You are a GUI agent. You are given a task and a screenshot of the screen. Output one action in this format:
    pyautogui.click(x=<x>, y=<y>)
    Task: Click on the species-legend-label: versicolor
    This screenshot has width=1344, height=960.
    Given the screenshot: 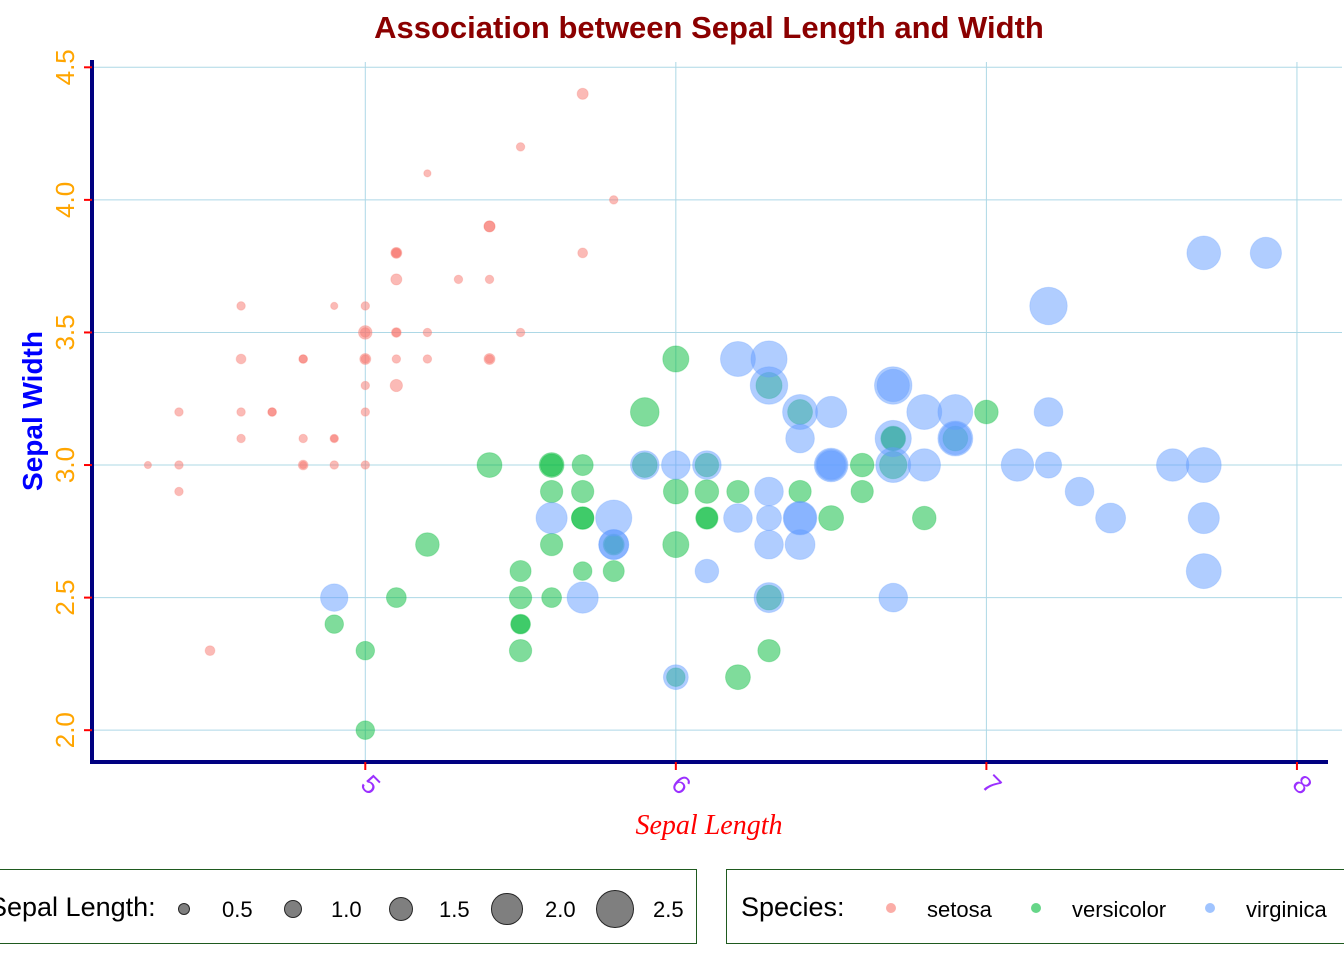 What is the action you would take?
    pyautogui.click(x=1119, y=909)
    